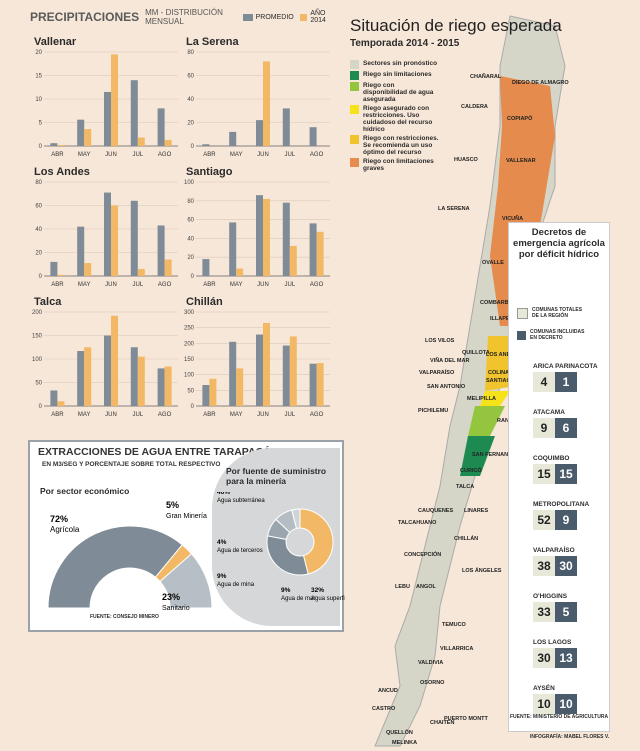 The width and height of the screenshot is (640, 751). I want to click on bar-chart-svg: 0 50 100 150 200 250 300 ABR MAY JUN JUL AGO, so click(257, 364).